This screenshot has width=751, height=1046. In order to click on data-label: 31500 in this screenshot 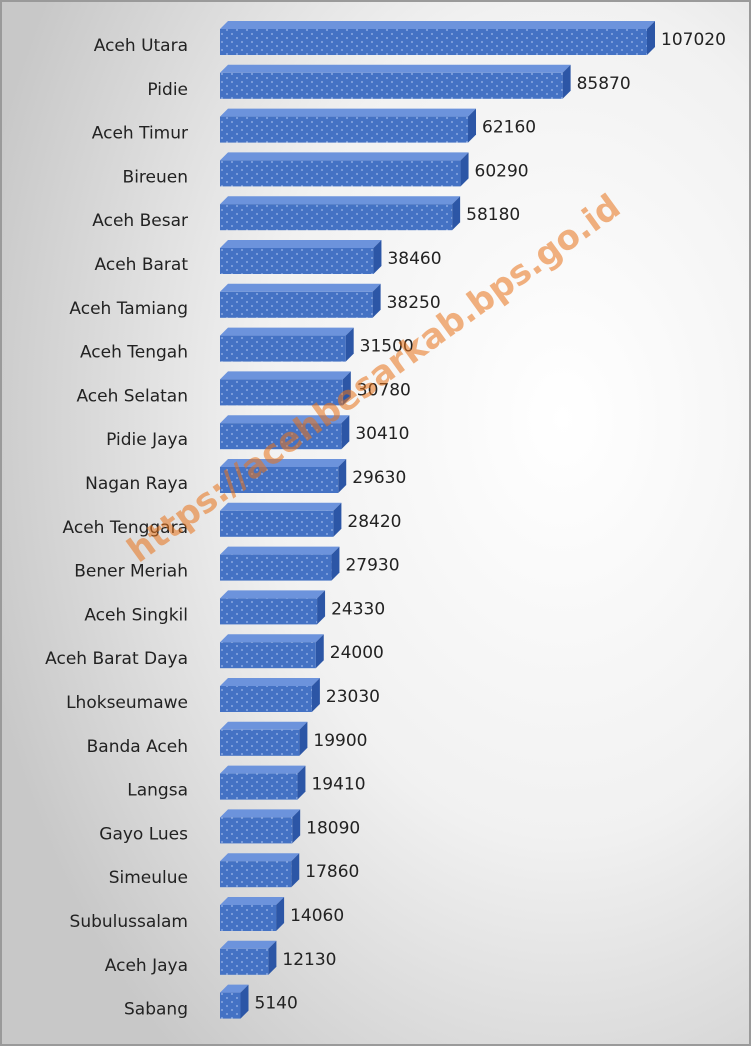, I will do `click(387, 347)`.